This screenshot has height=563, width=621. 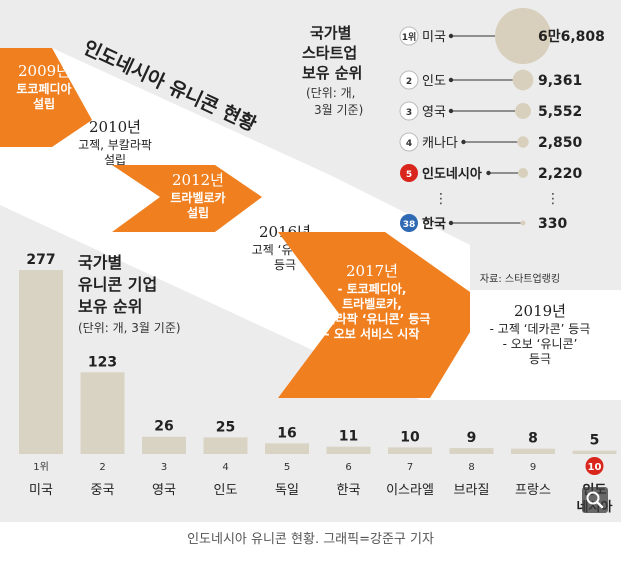 What do you see at coordinates (163, 427) in the screenshot?
I see `bar-value-label: 26` at bounding box center [163, 427].